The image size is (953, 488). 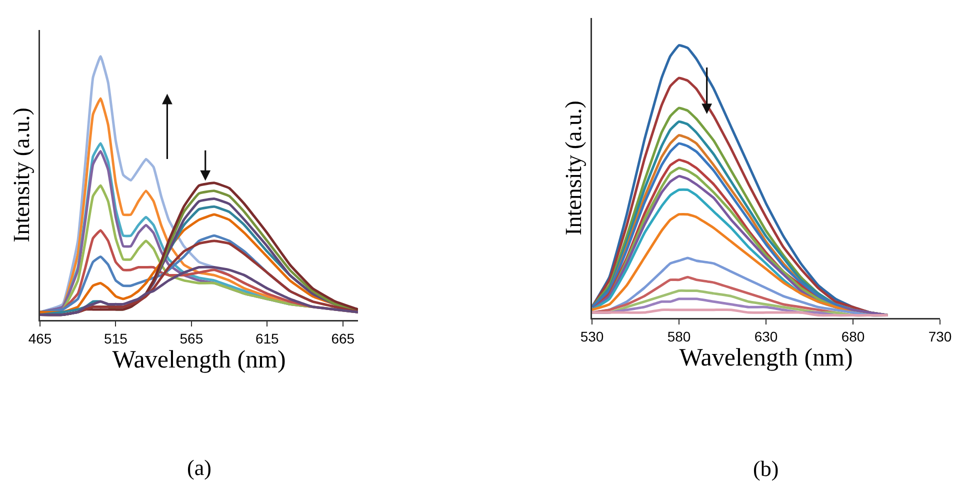 What do you see at coordinates (592, 336) in the screenshot?
I see `x-tick-label: 530` at bounding box center [592, 336].